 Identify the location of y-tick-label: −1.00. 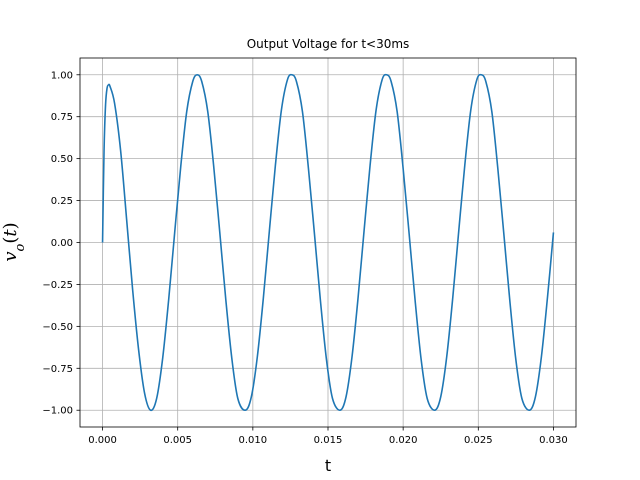
(57, 411).